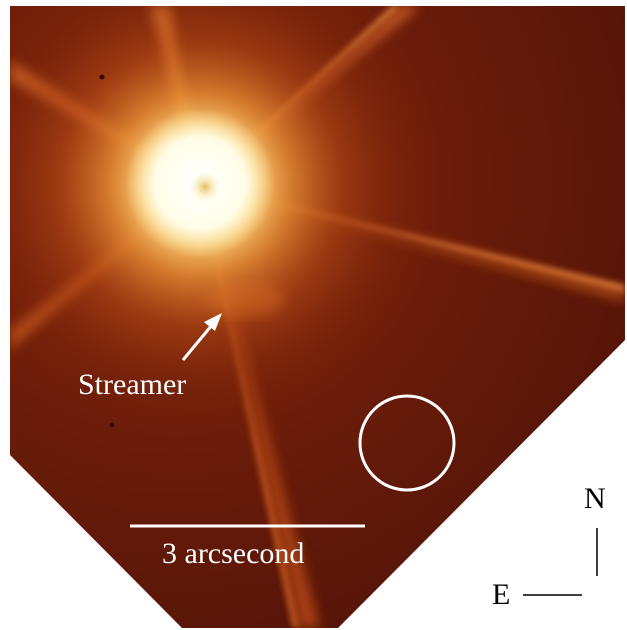 This screenshot has height=630, width=627. What do you see at coordinates (501, 594) in the screenshot?
I see `compass-east-label: E` at bounding box center [501, 594].